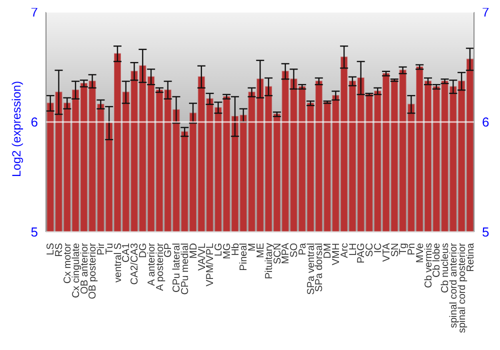 This screenshot has height=350, width=500. What do you see at coordinates (76, 270) in the screenshot?
I see `x-tick-label: Cx cingulate` at bounding box center [76, 270].